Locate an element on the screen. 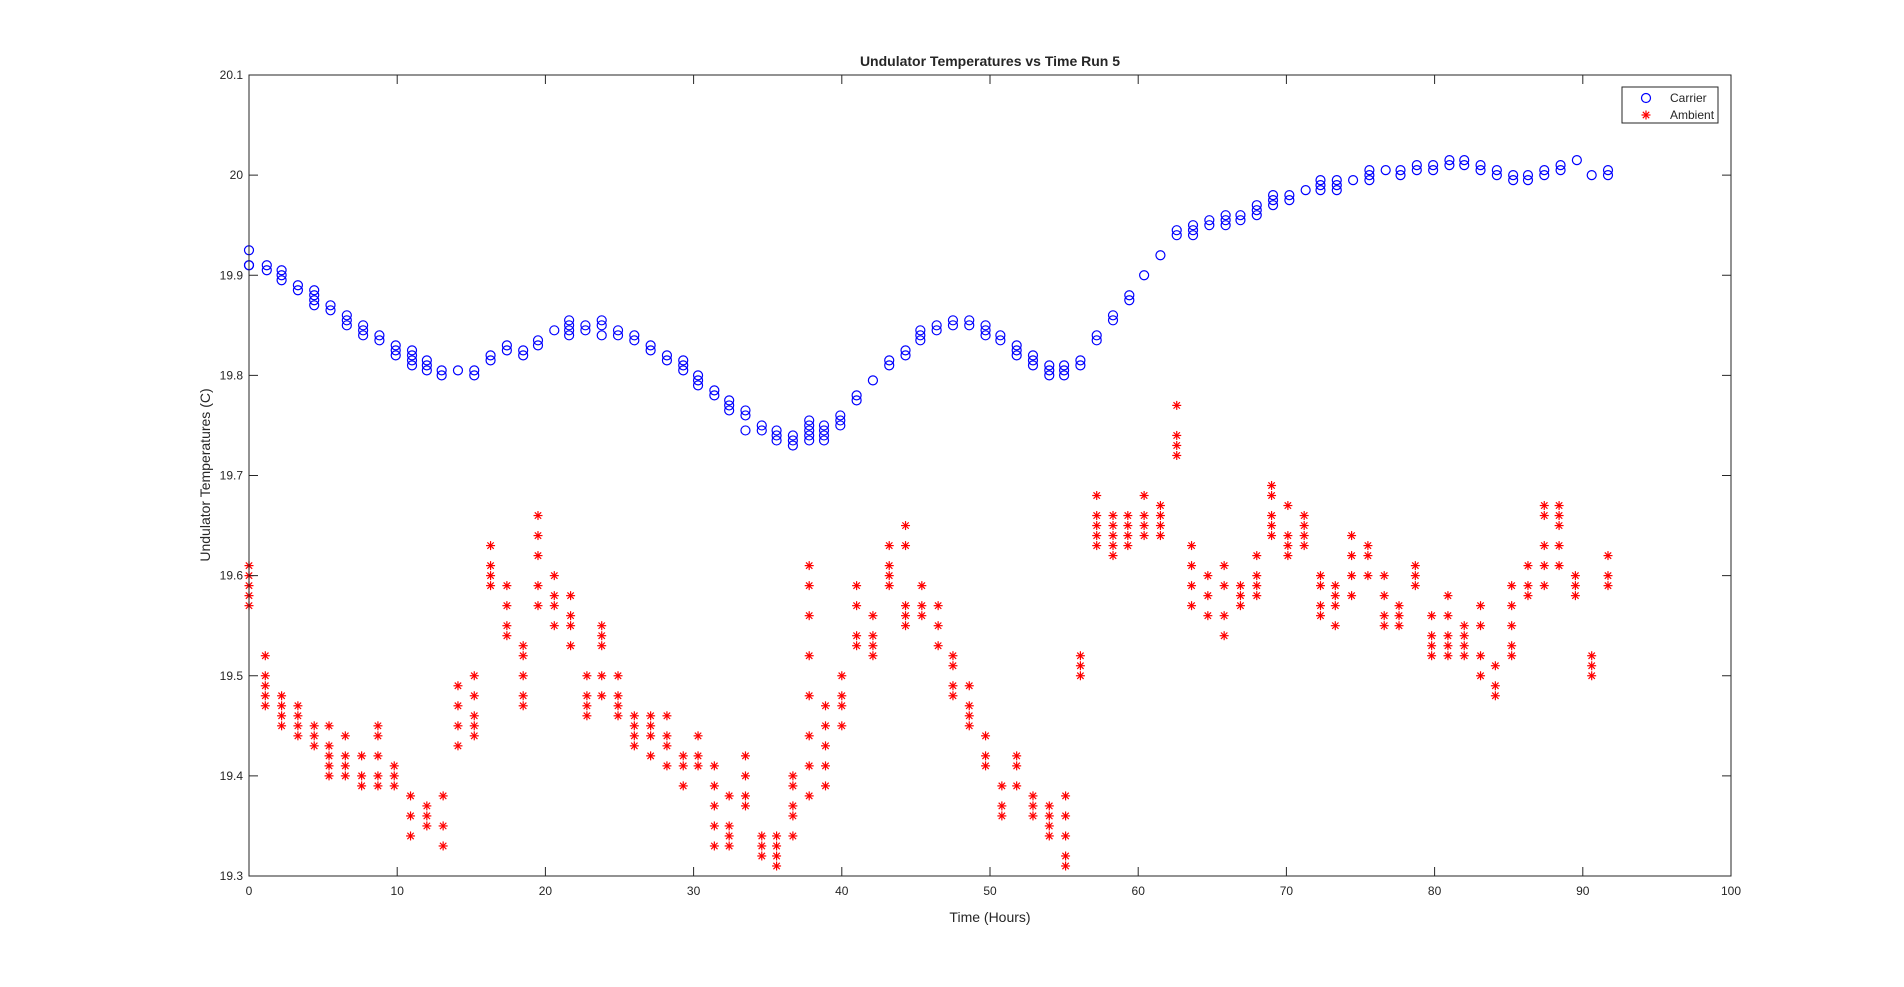 This screenshot has height=987, width=1904. y-tick-label: 19.9 is located at coordinates (232, 275).